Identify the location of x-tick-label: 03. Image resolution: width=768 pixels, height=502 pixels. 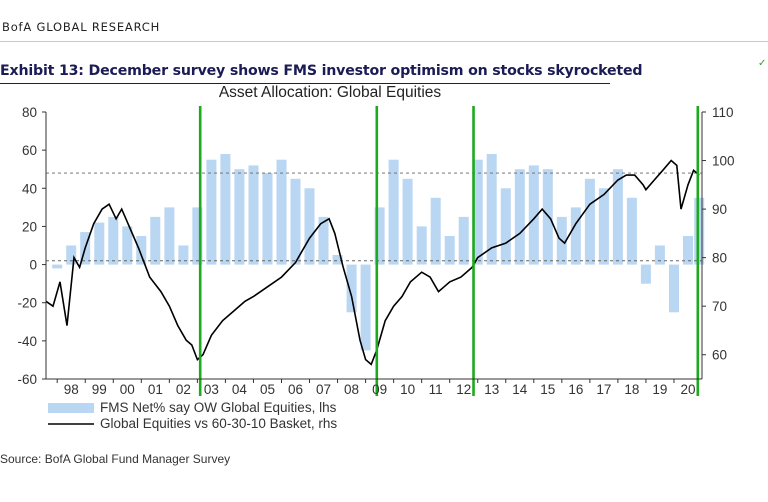
(211, 389).